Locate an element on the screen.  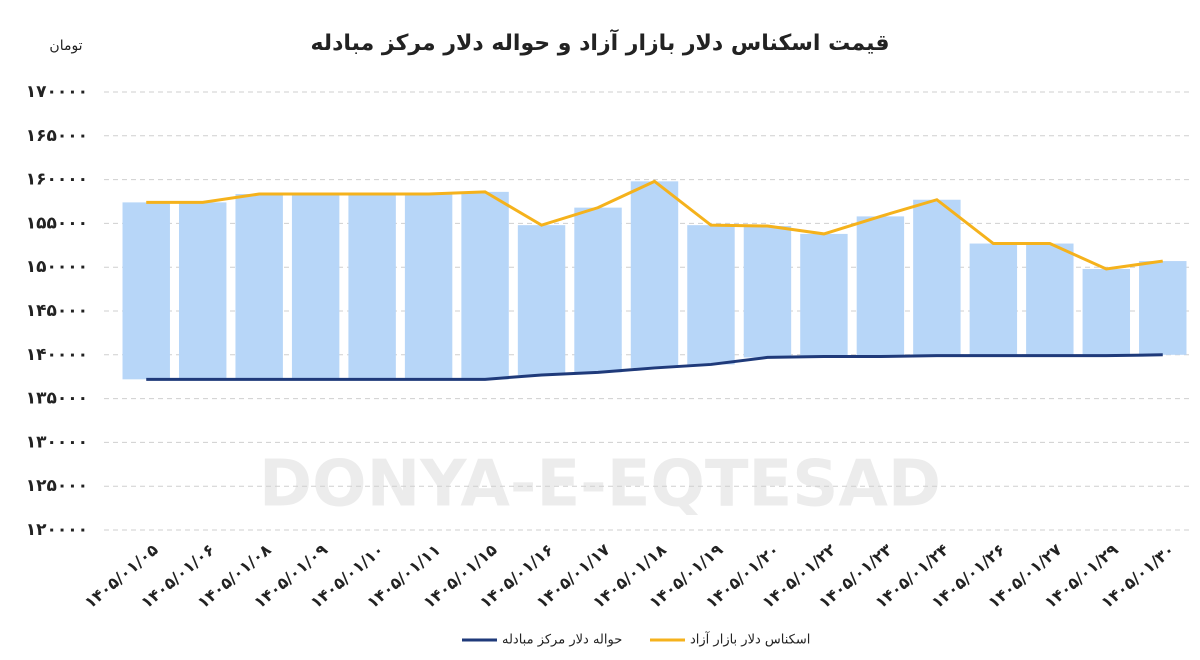
y-axis-label: تومان is located at coordinates (65, 46).